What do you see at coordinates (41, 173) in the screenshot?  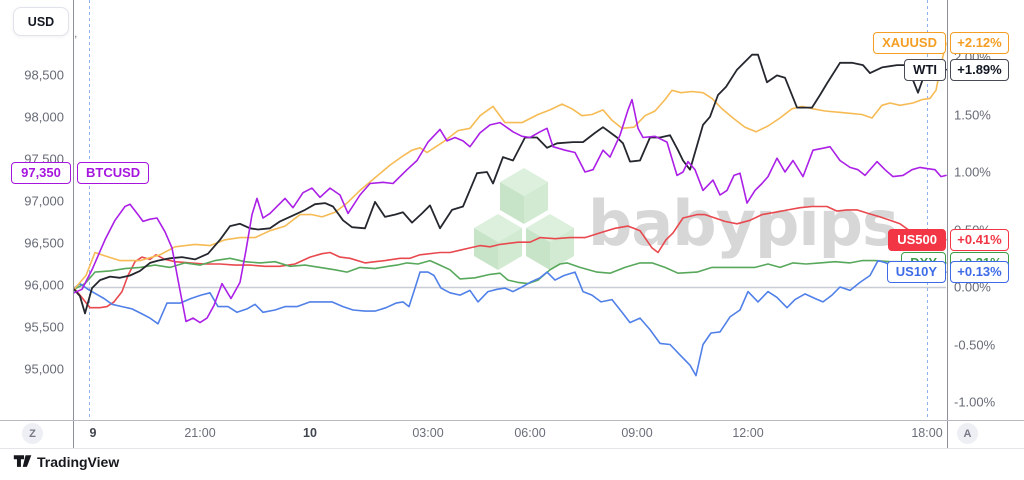 I see `btcusd-price-flag: 97,350` at bounding box center [41, 173].